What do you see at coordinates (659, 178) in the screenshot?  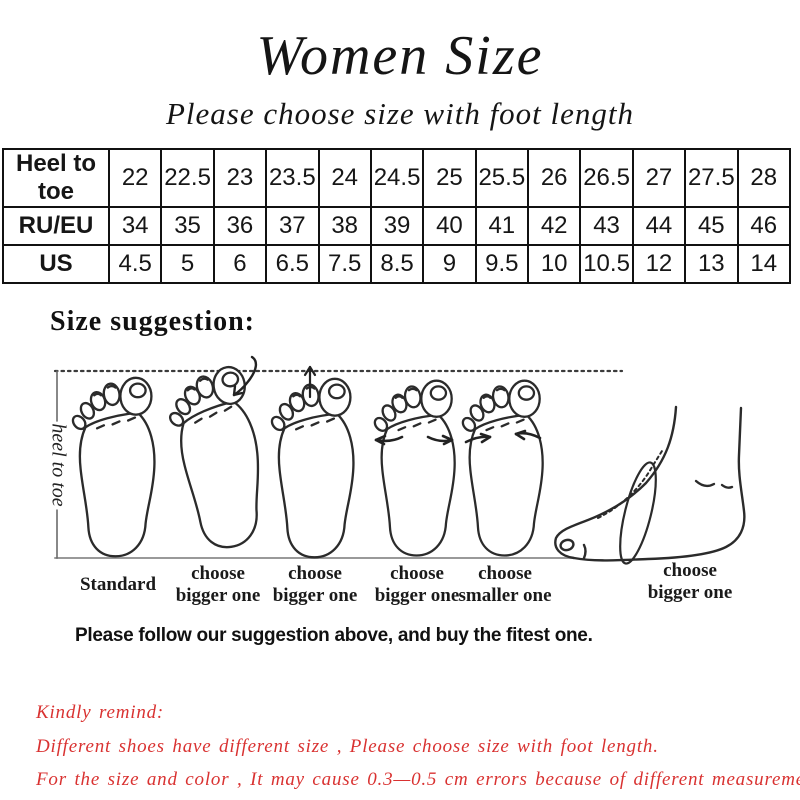 I see `size-cell: 27` at bounding box center [659, 178].